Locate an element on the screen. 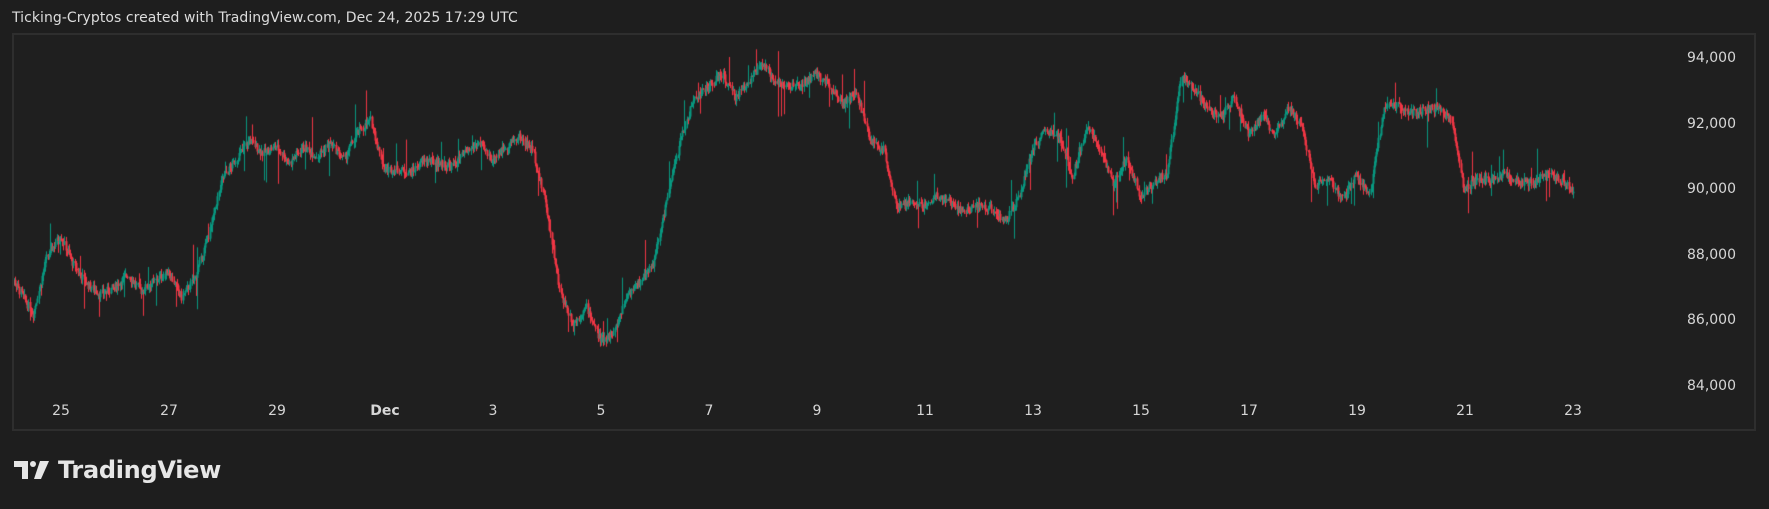 This screenshot has width=1769, height=509. price-axis-label: 90,000 is located at coordinates (1711, 189).